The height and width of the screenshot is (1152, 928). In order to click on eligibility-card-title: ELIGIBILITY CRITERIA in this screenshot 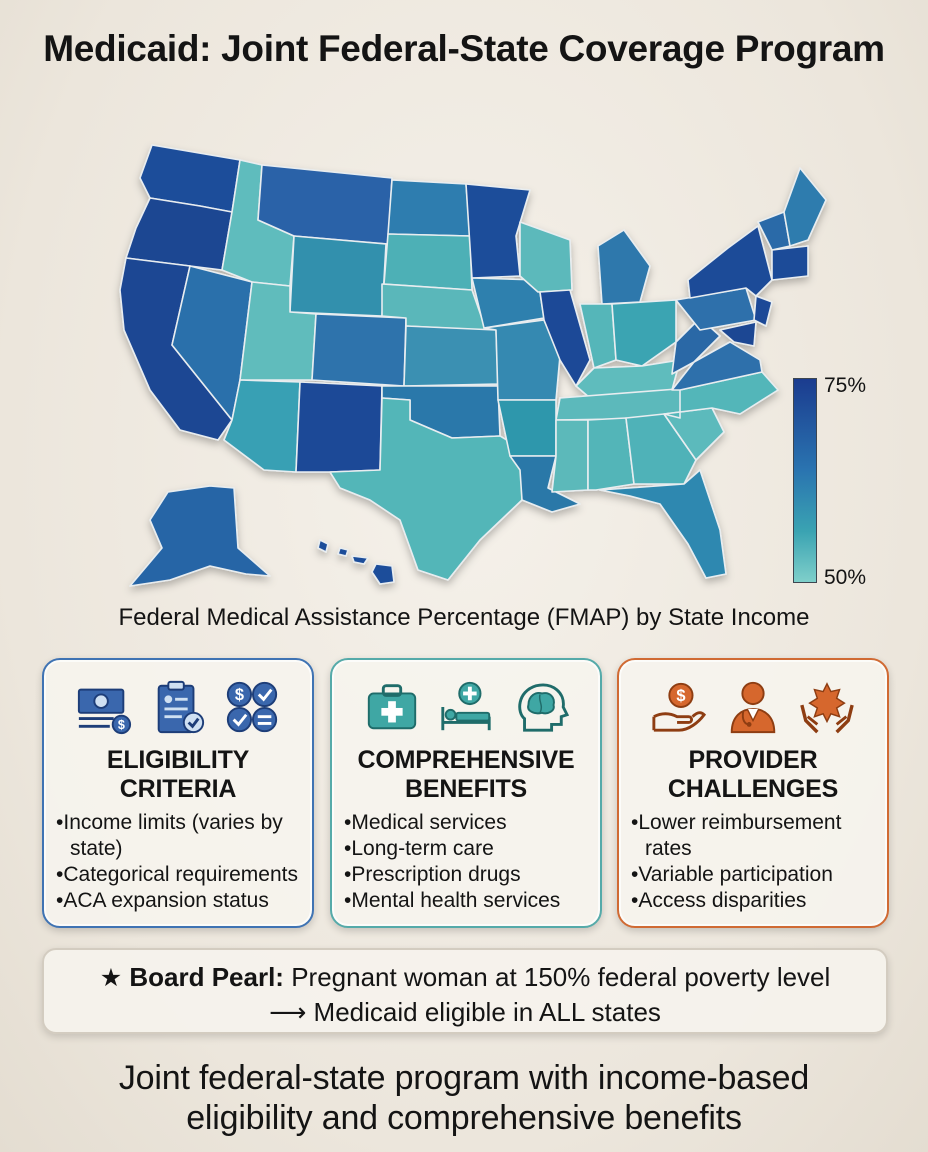, I will do `click(178, 774)`.